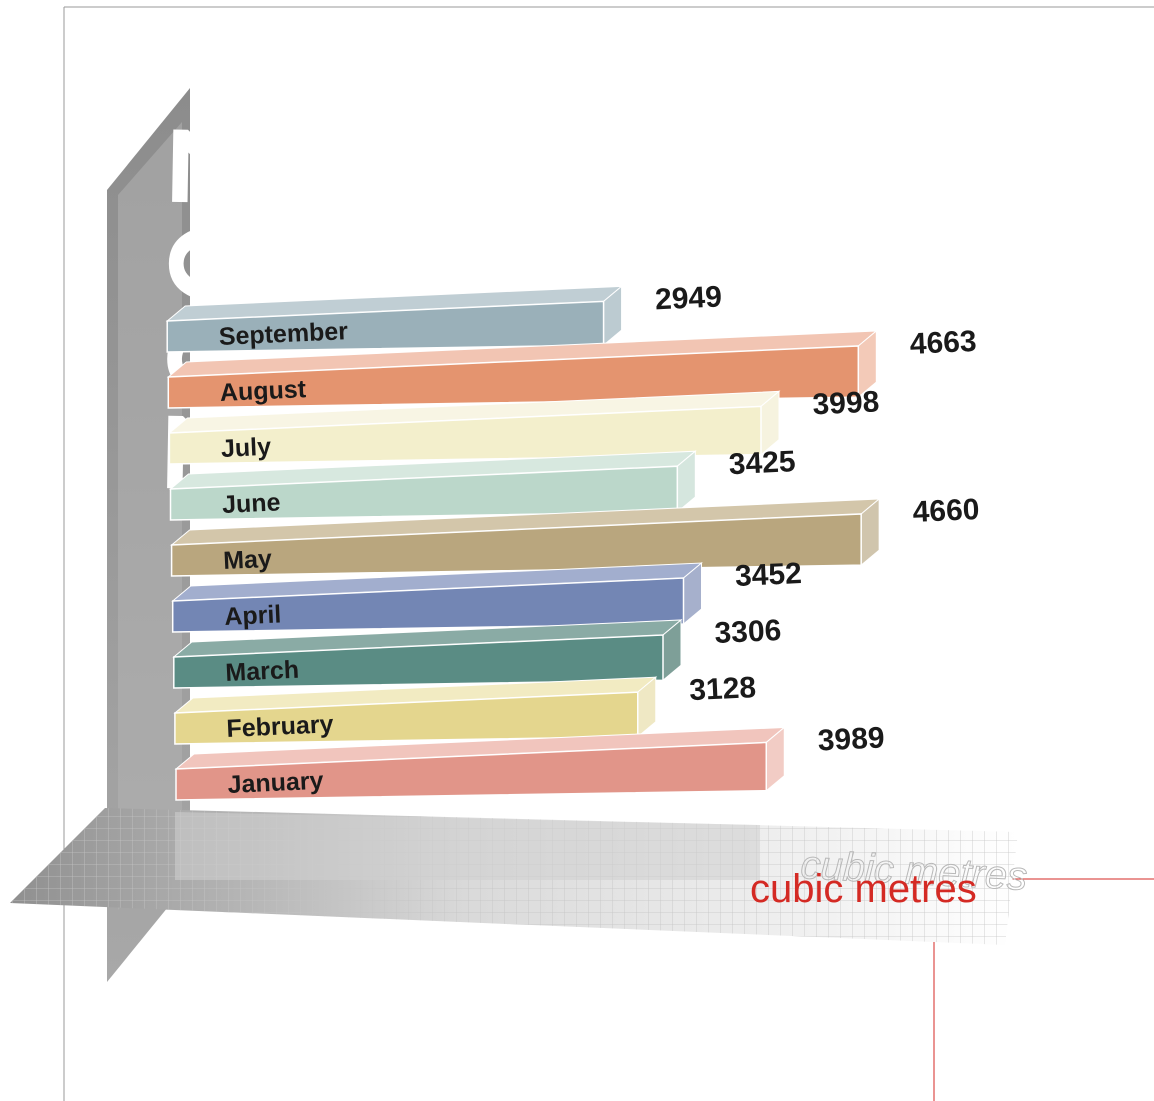  What do you see at coordinates (467, 846) in the screenshot?
I see `floor-shadow` at bounding box center [467, 846].